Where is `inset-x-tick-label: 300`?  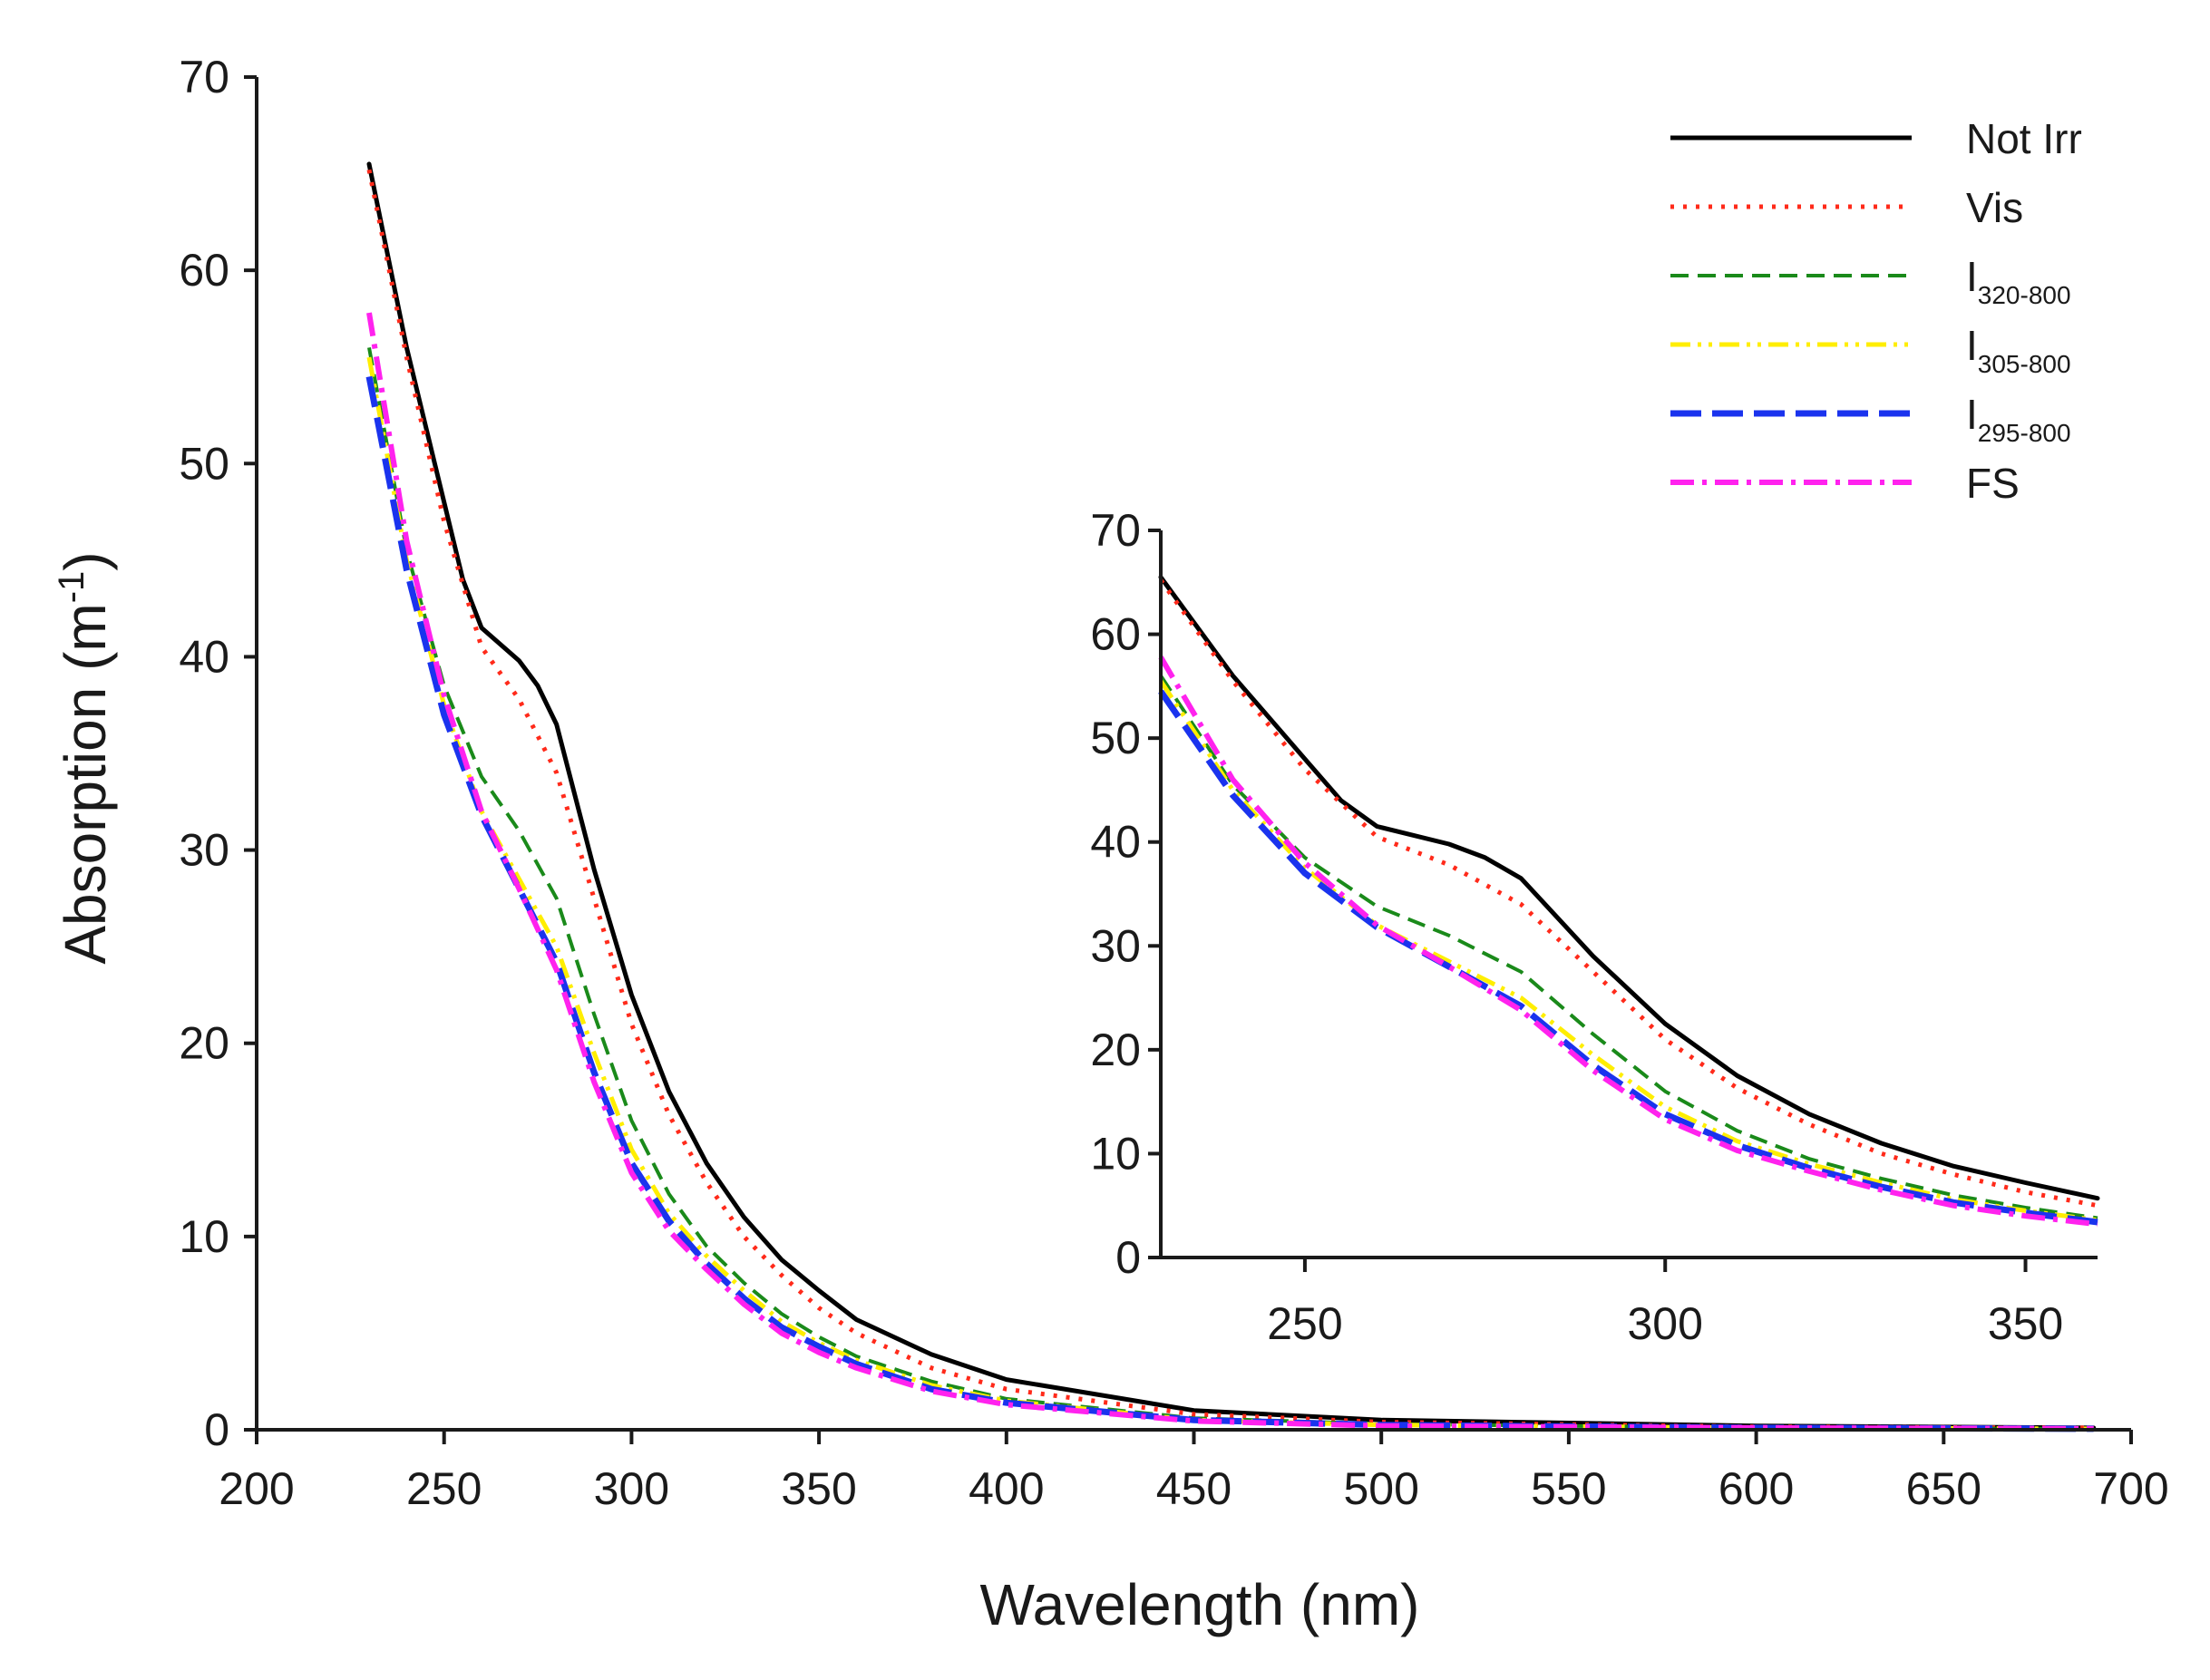
inset-x-tick-label: 300 is located at coordinates (1666, 1323).